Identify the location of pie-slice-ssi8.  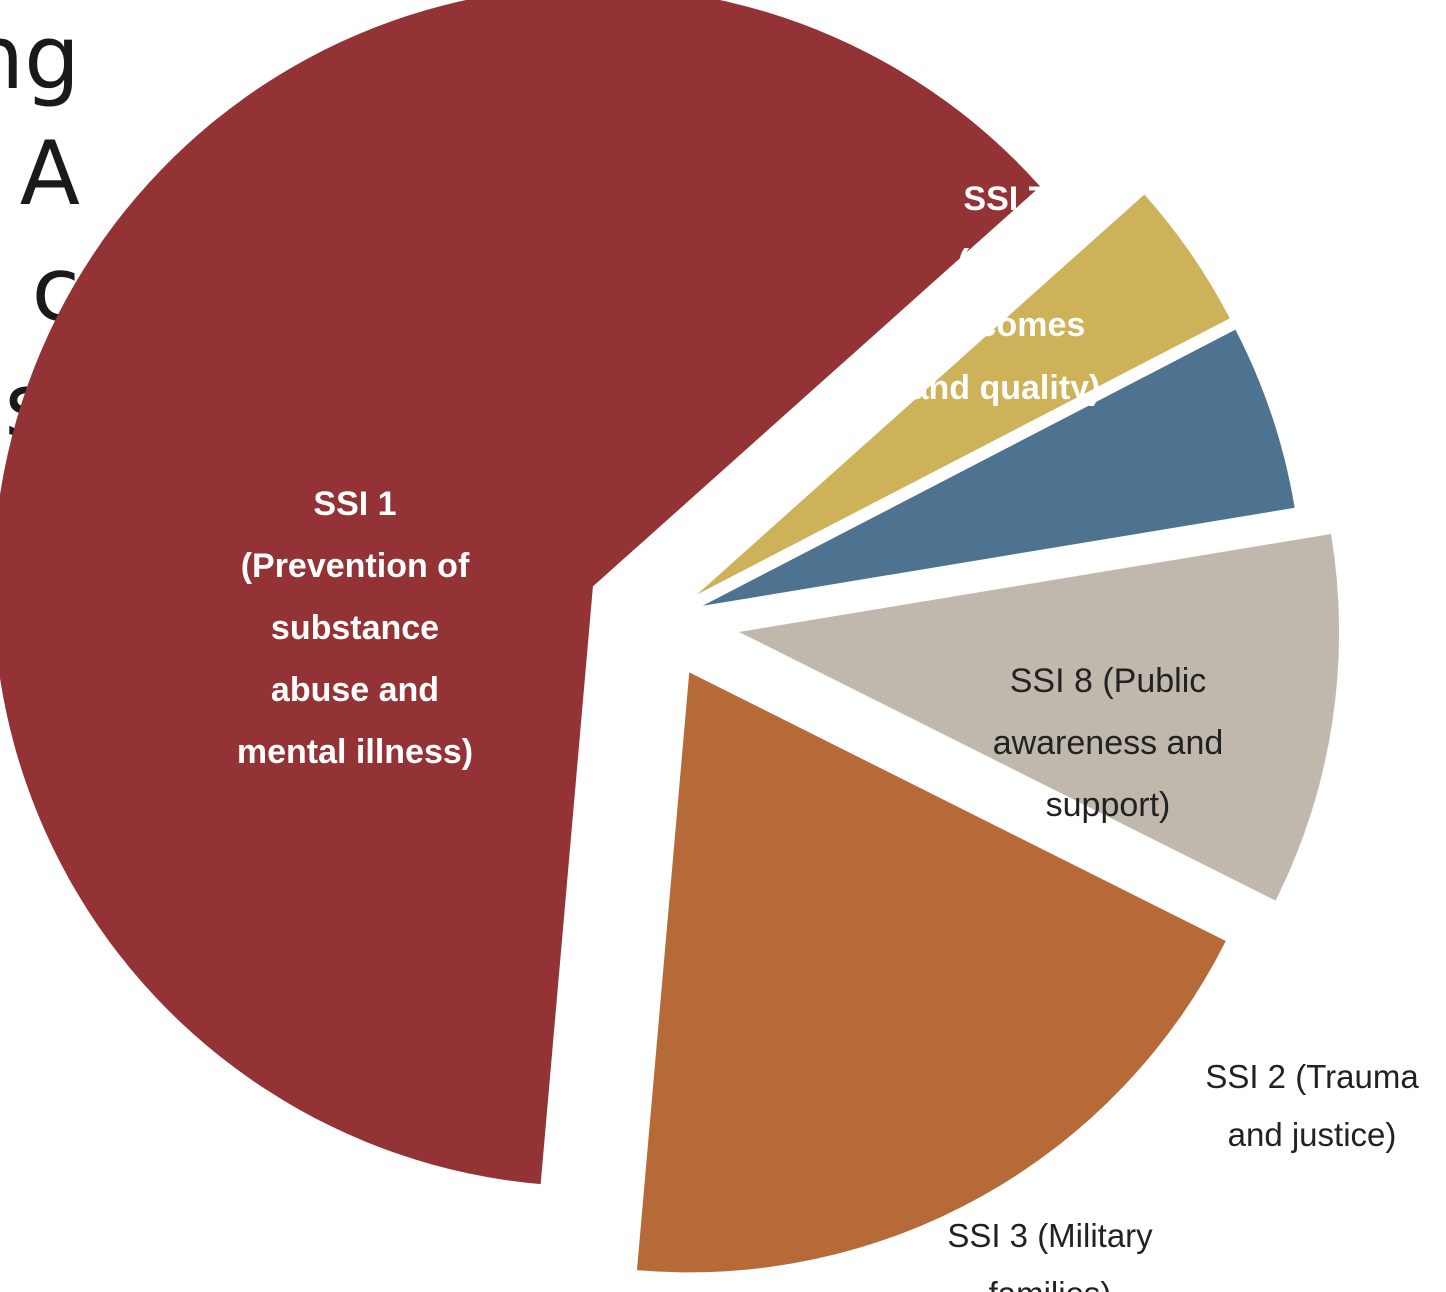
(1039, 717).